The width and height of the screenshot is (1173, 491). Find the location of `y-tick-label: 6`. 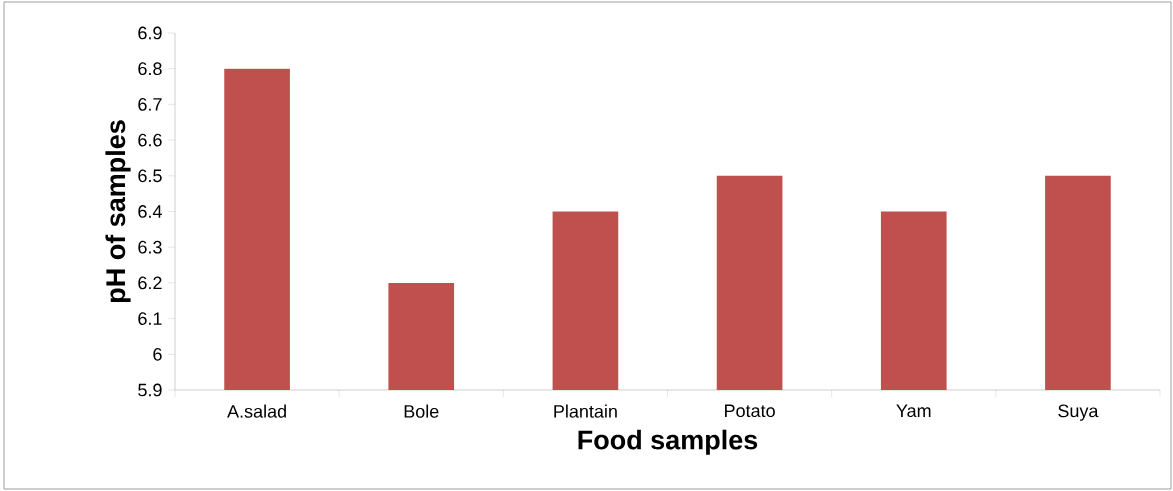

y-tick-label: 6 is located at coordinates (157, 354).